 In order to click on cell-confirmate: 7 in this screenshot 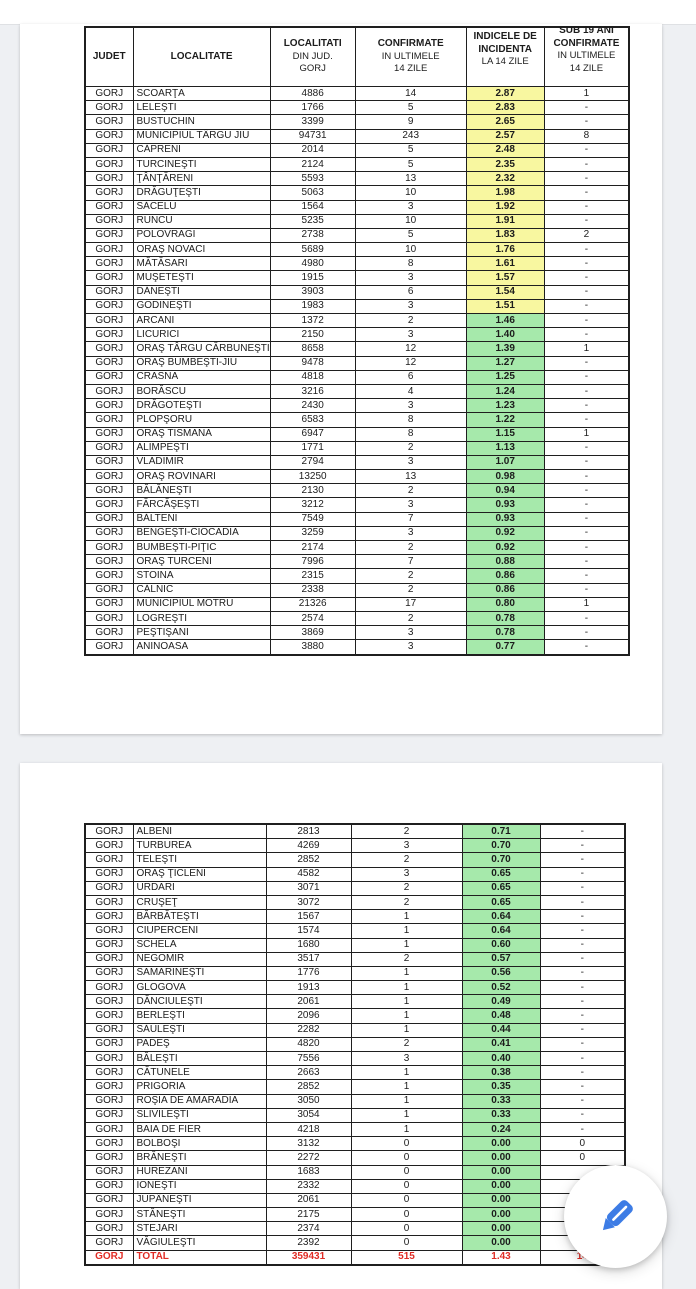, I will do `click(410, 519)`.